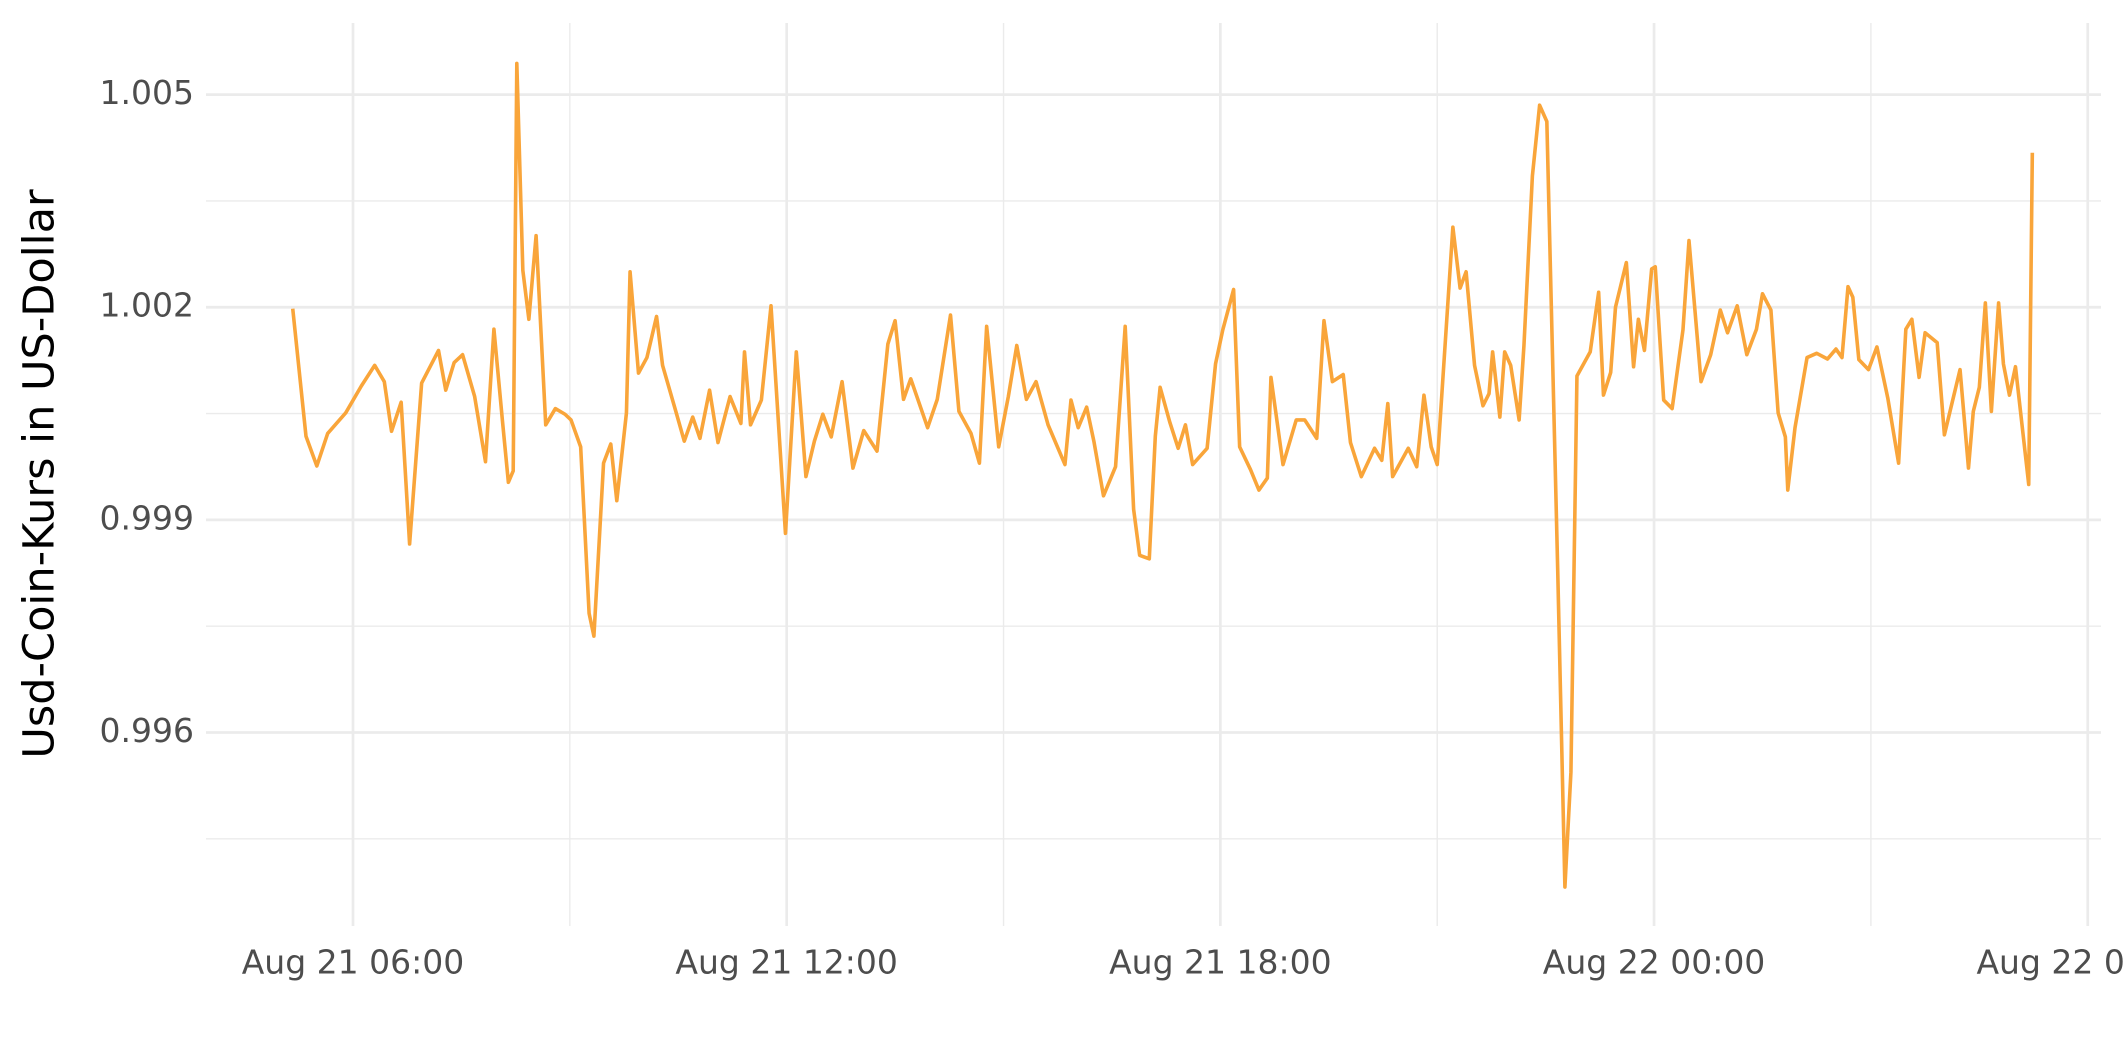 This screenshot has height=1062, width=2125. Describe the element at coordinates (147, 730) in the screenshot. I see `y-tick-label: 0.996` at that location.